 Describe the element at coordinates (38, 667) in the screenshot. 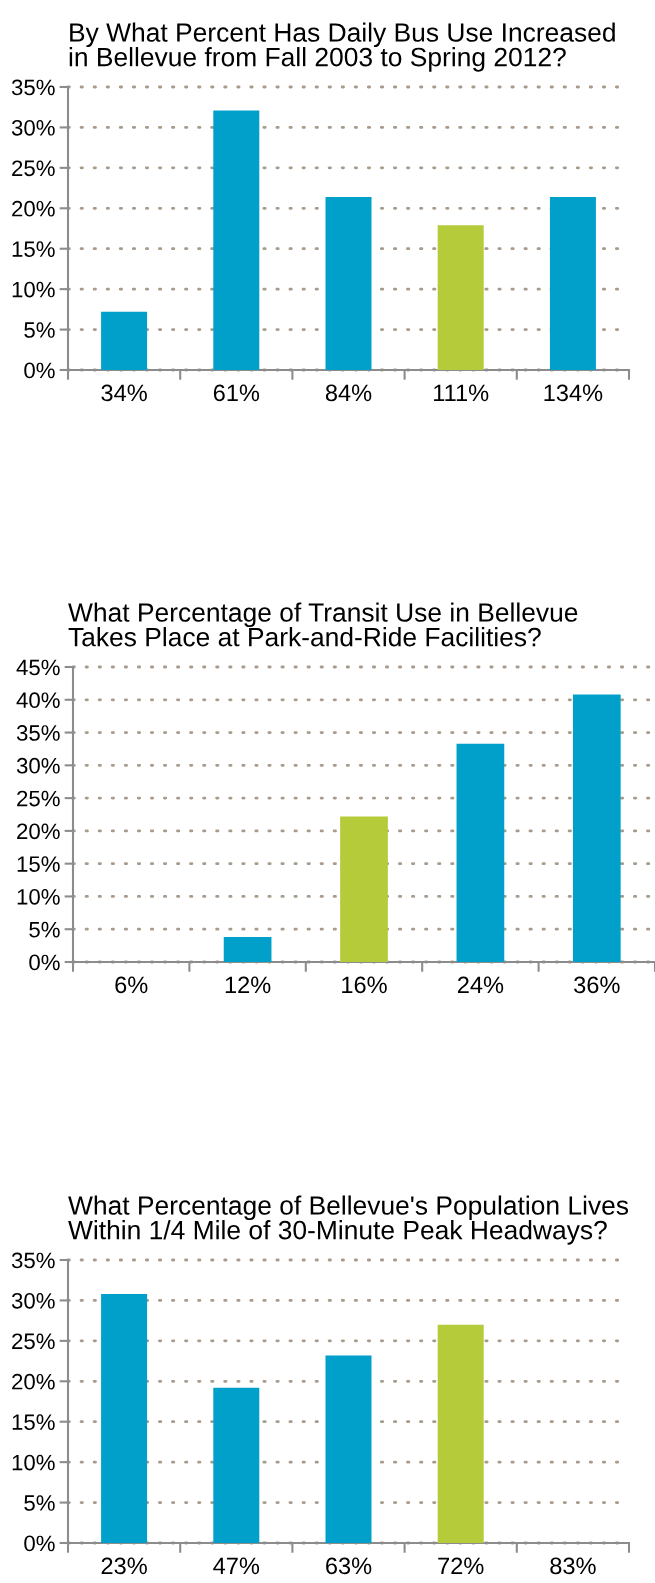

I see `y-tick-label: 45%` at that location.